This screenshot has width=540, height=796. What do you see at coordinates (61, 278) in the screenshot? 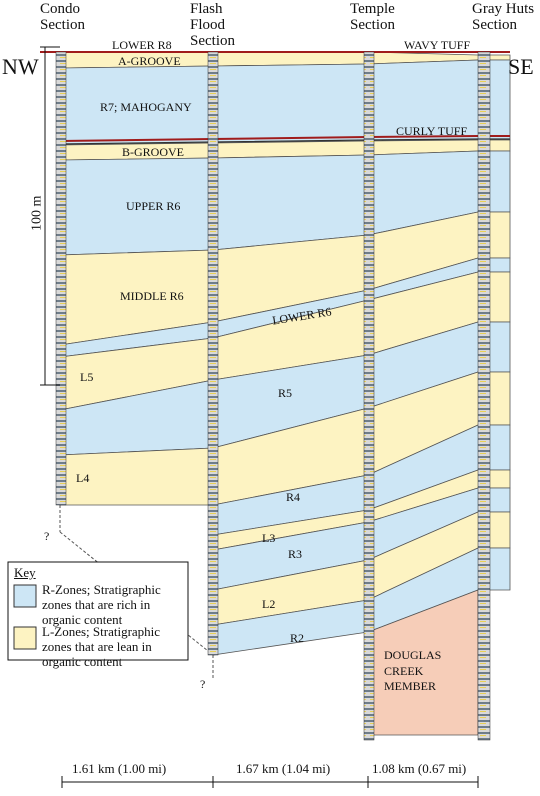
I see `condo-column` at bounding box center [61, 278].